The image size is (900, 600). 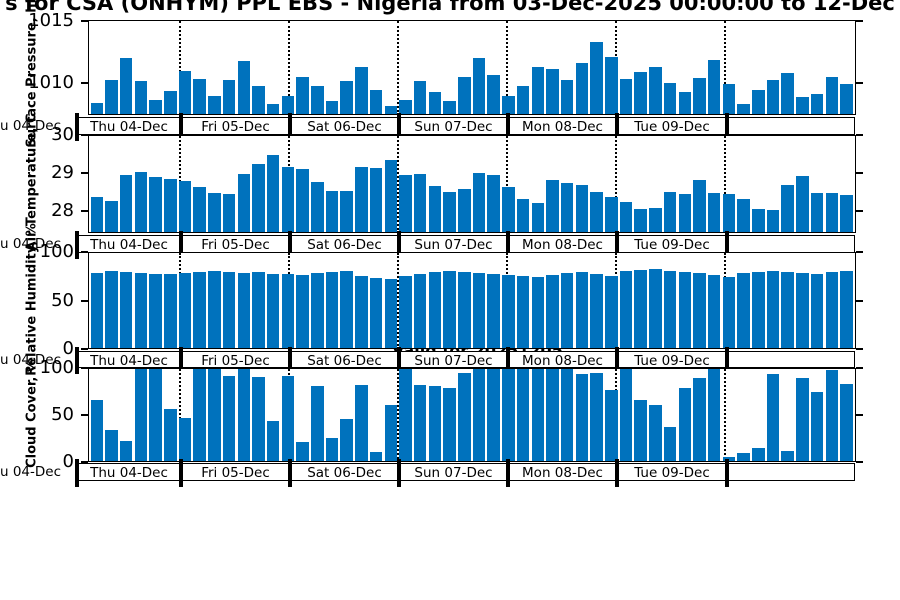 I want to click on y-tick-label: 1010, so click(x=51, y=82).